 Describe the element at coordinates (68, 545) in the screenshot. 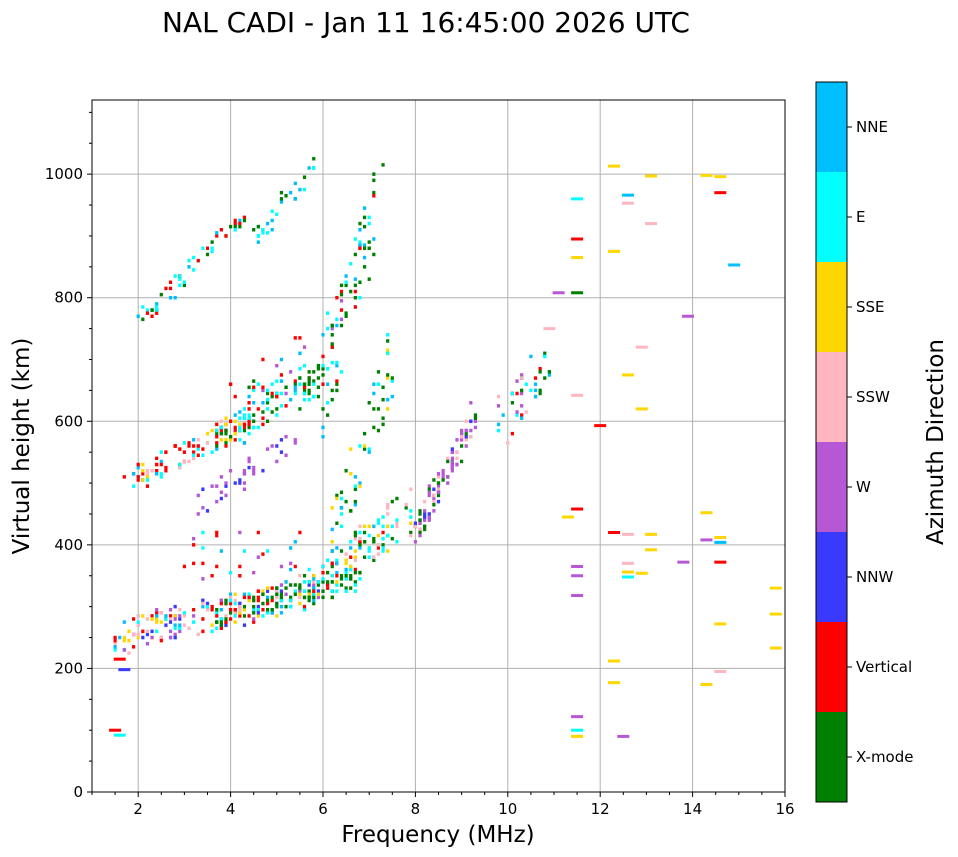

I see `y-tick-label: 400` at that location.